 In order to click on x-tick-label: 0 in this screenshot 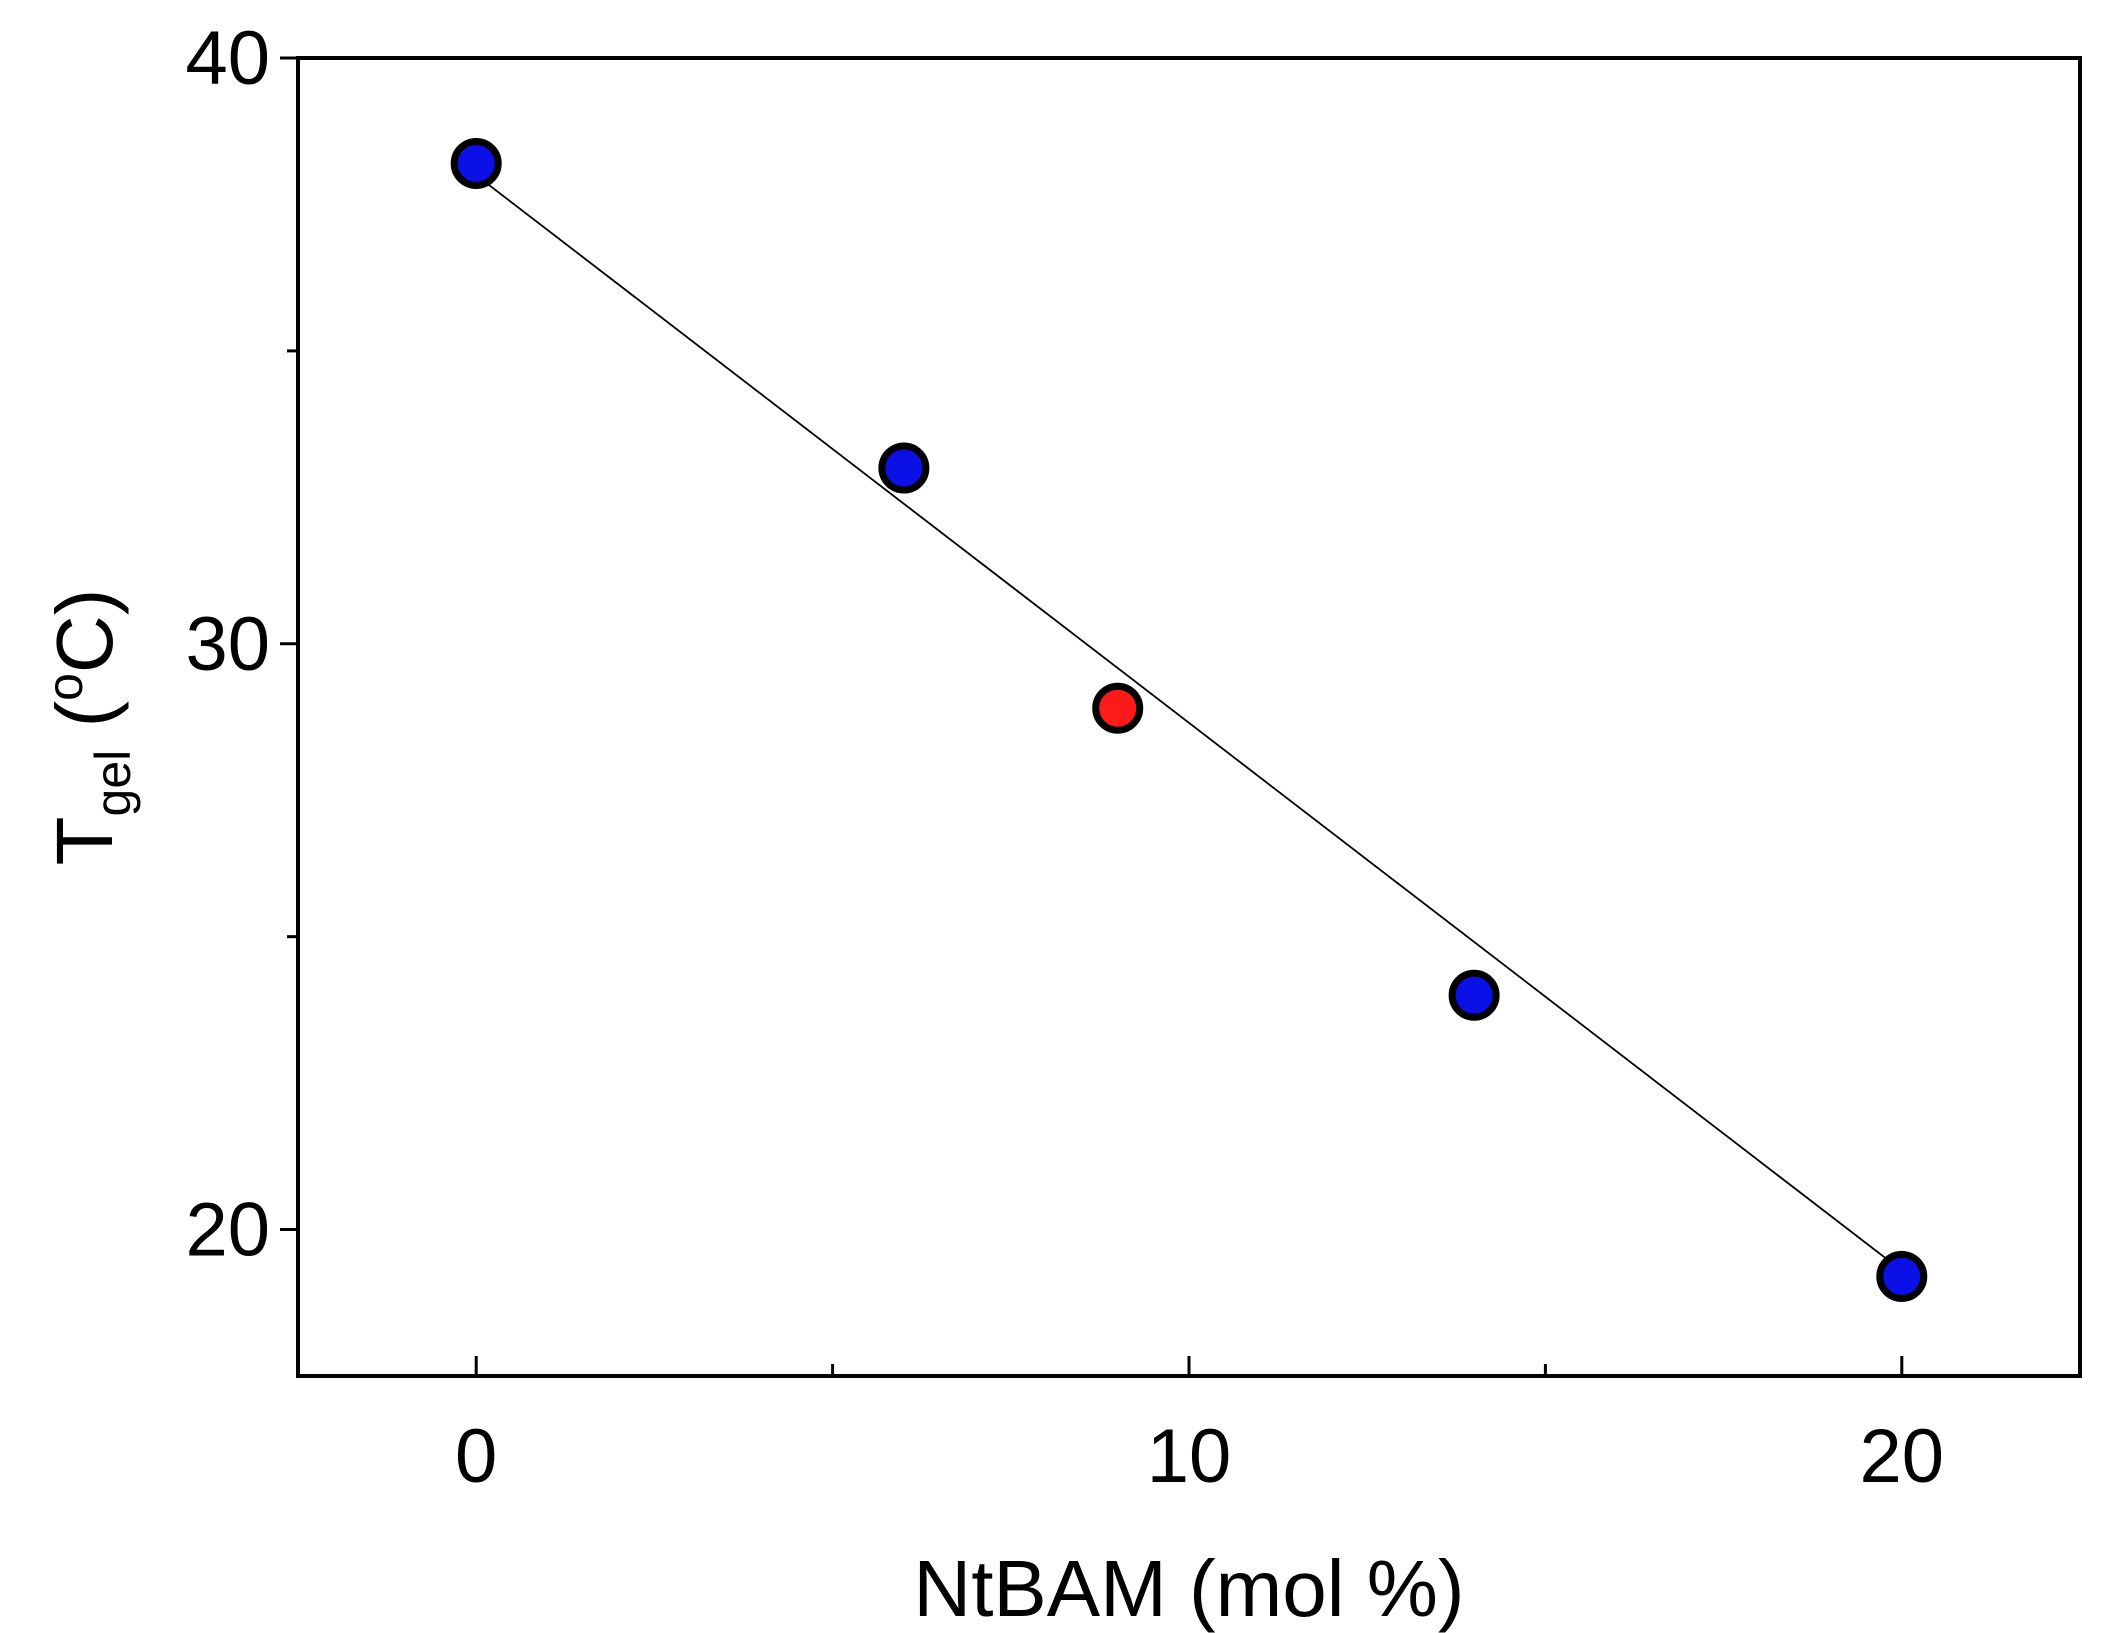, I will do `click(476, 1456)`.